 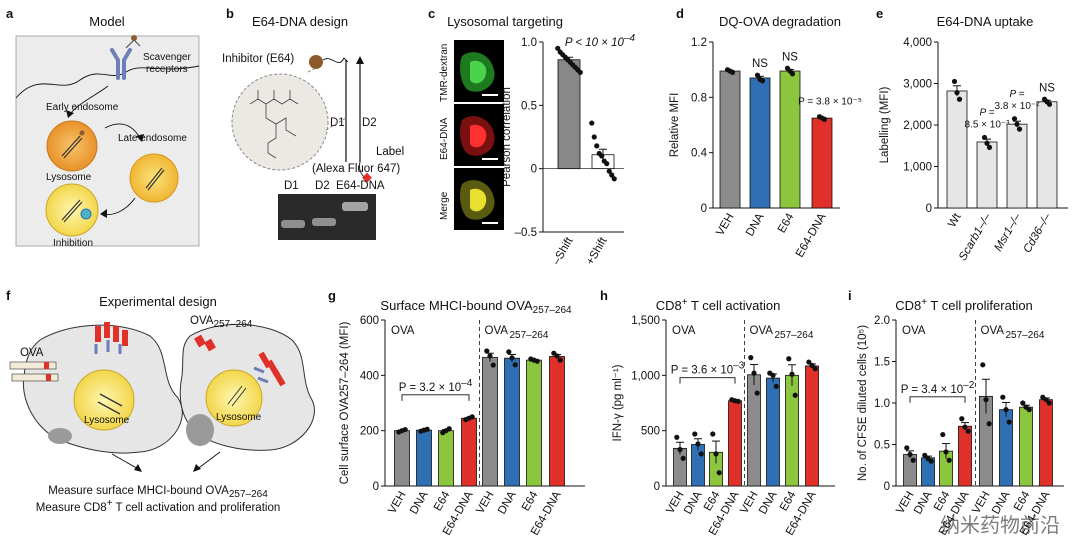 What do you see at coordinates (32, 353) in the screenshot?
I see `ova-label: OVA` at bounding box center [32, 353].